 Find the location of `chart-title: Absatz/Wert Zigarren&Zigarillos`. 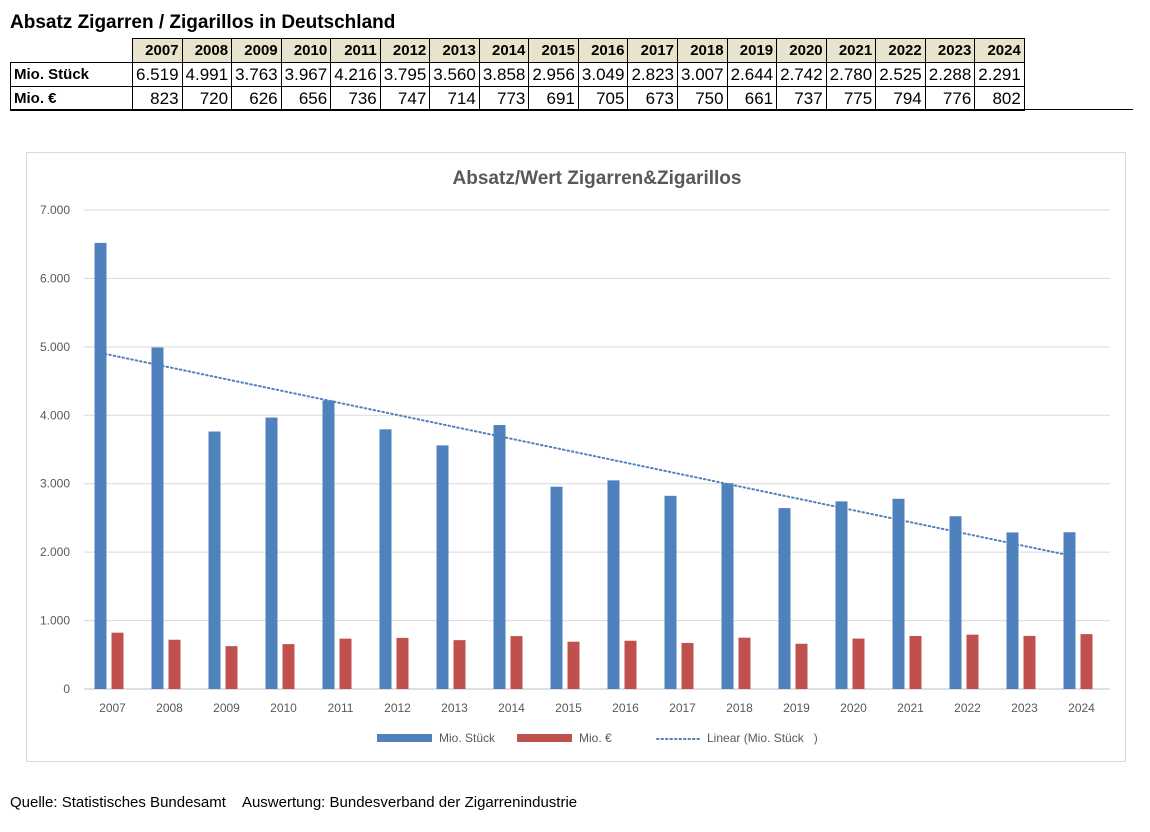

chart-title: Absatz/Wert Zigarren&Zigarillos is located at coordinates (597, 178).